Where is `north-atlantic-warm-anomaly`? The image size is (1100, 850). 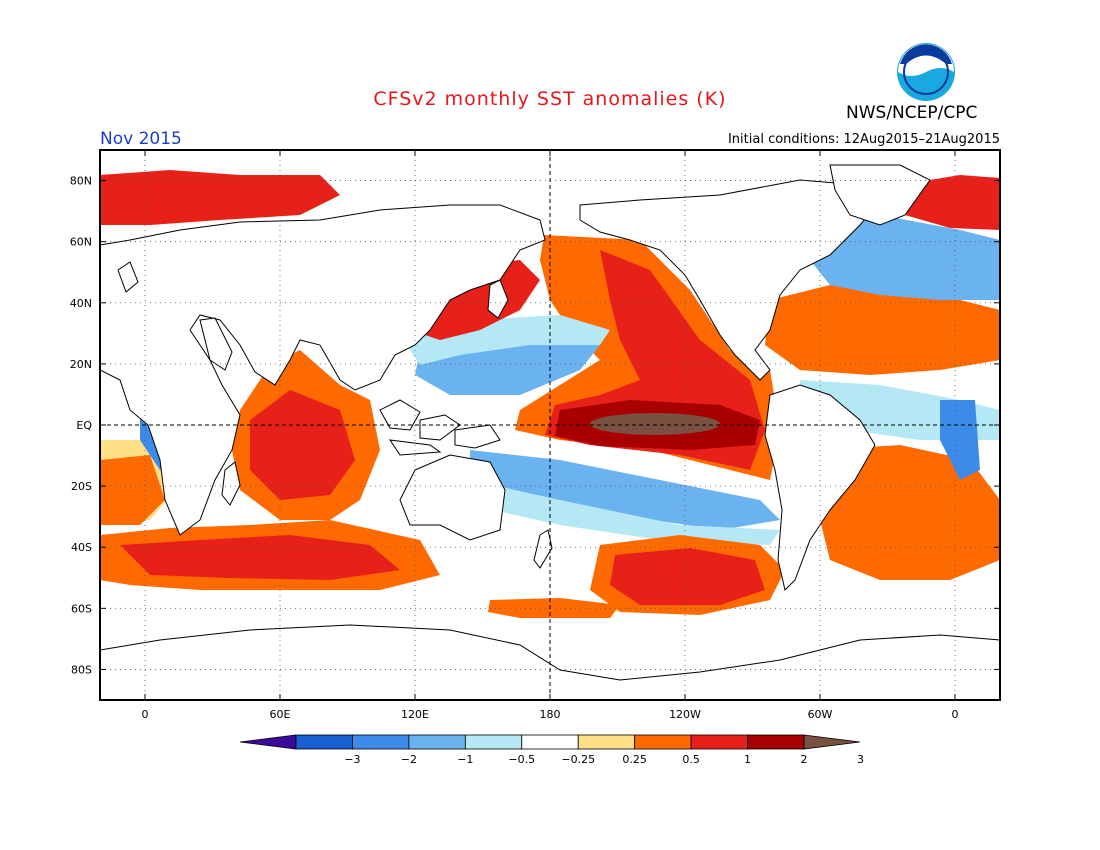 north-atlantic-warm-anomaly is located at coordinates (882, 330).